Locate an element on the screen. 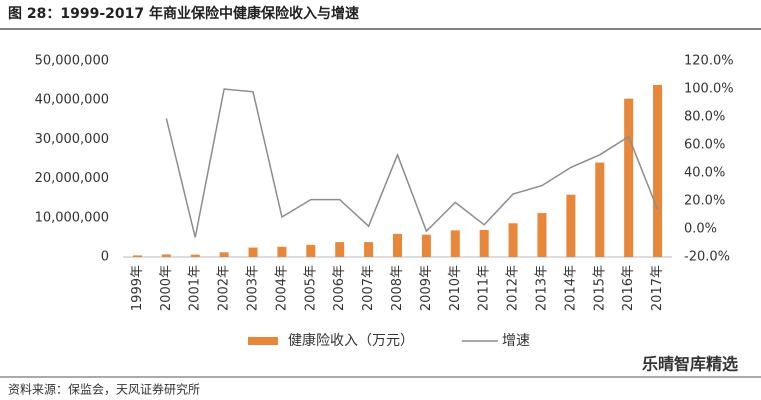  x-tick-label: 2014年 is located at coordinates (570, 288).